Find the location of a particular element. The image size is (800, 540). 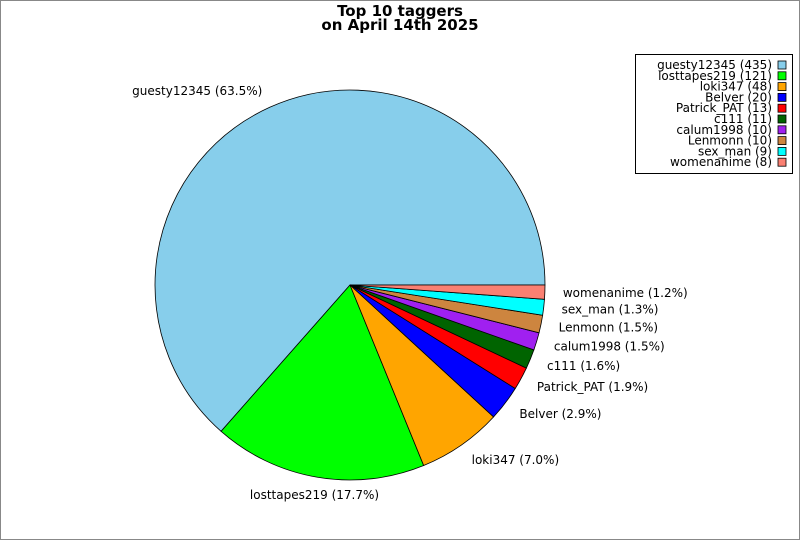

slice-label: Lenmonn (1.5%) is located at coordinates (608, 328).